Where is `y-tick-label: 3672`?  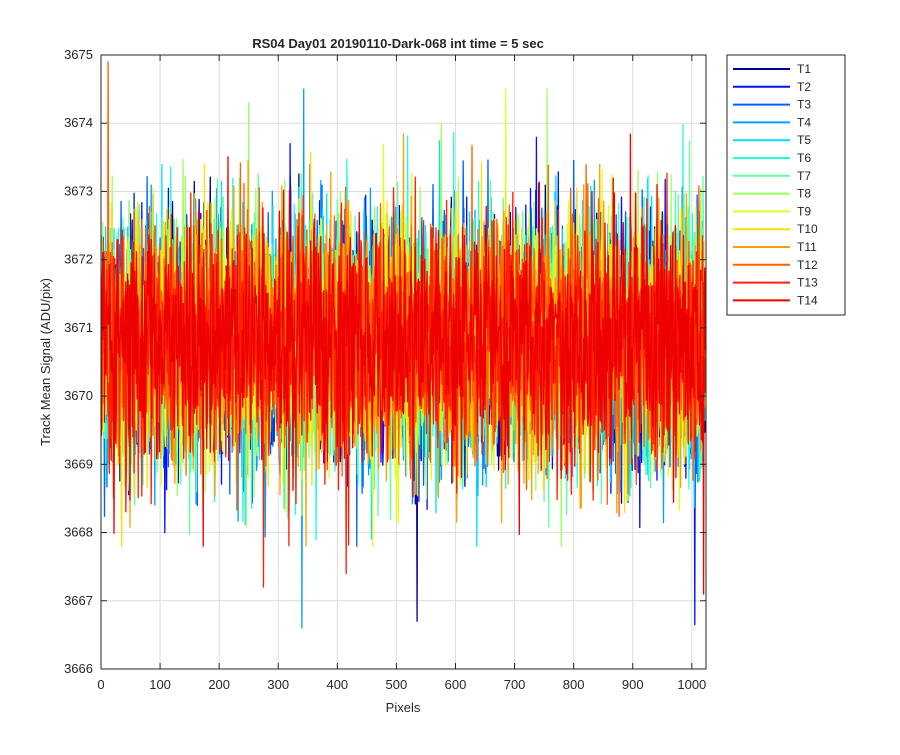
y-tick-label: 3672 is located at coordinates (78, 259).